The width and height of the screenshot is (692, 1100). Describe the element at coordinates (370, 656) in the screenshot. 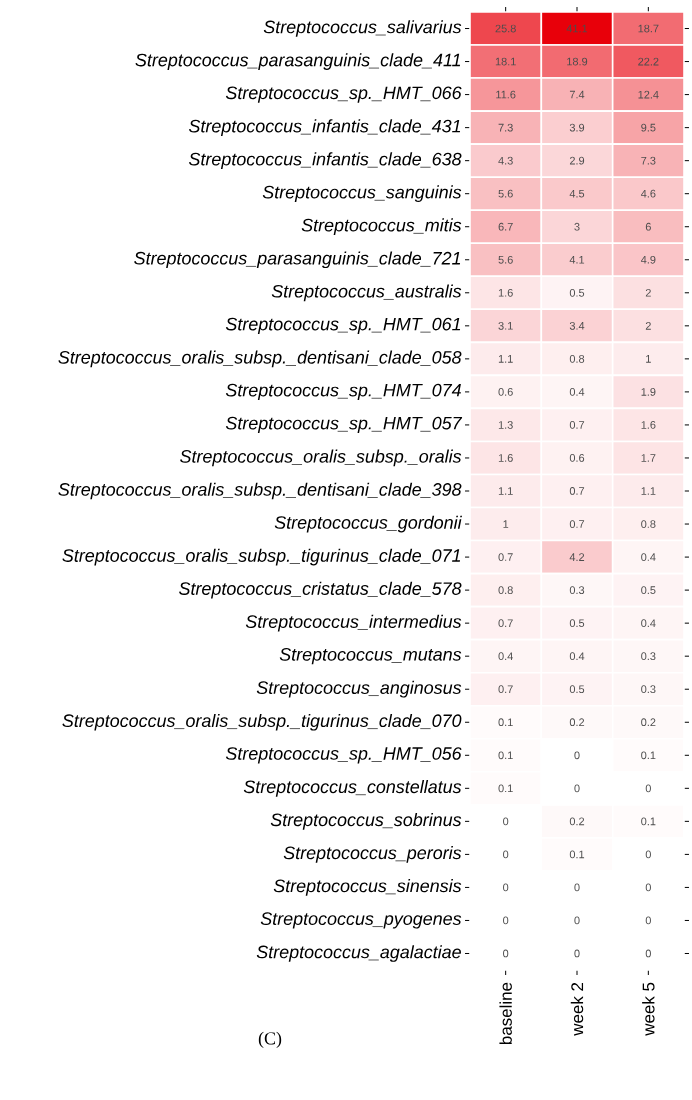

I see `y-tick-label: Streptococcus_mutans` at that location.